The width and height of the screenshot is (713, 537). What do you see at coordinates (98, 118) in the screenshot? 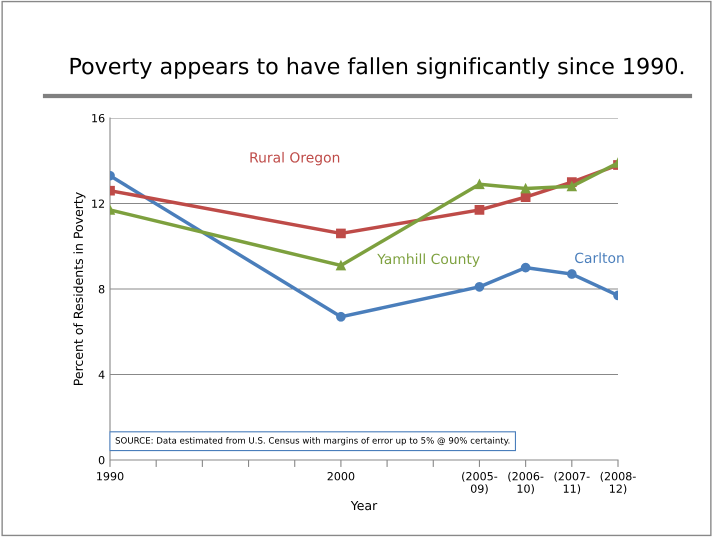
I see `y-tick-label: 16` at bounding box center [98, 118].